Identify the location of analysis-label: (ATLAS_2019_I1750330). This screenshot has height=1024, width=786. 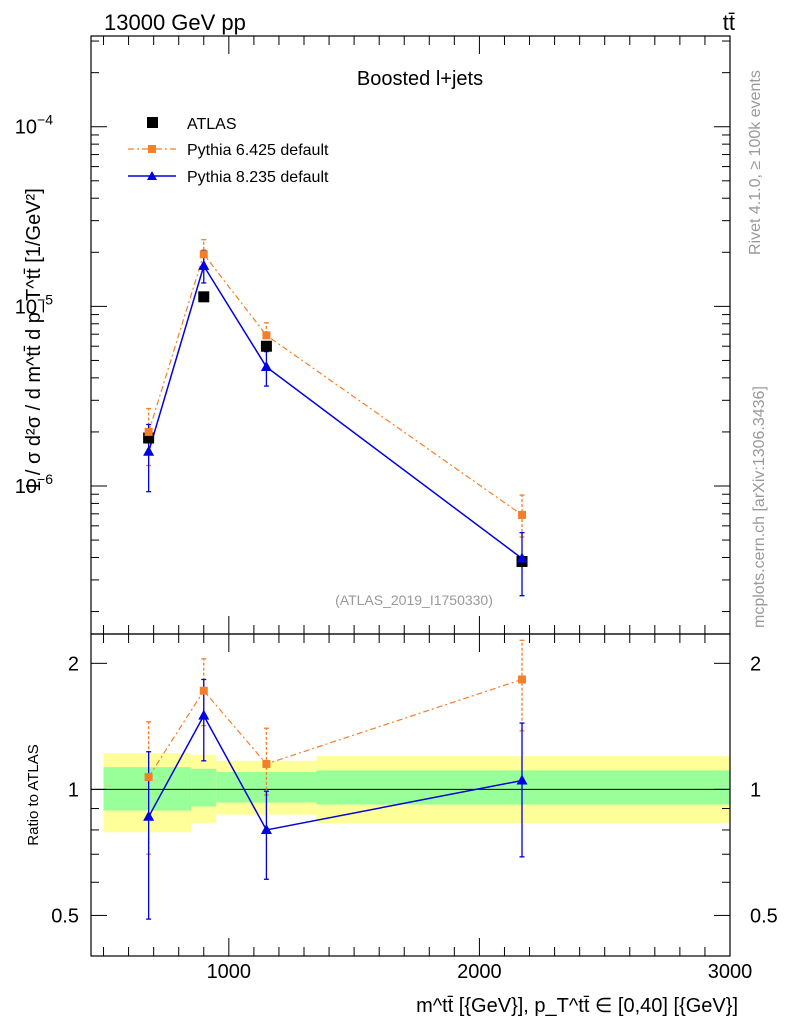
(414, 600).